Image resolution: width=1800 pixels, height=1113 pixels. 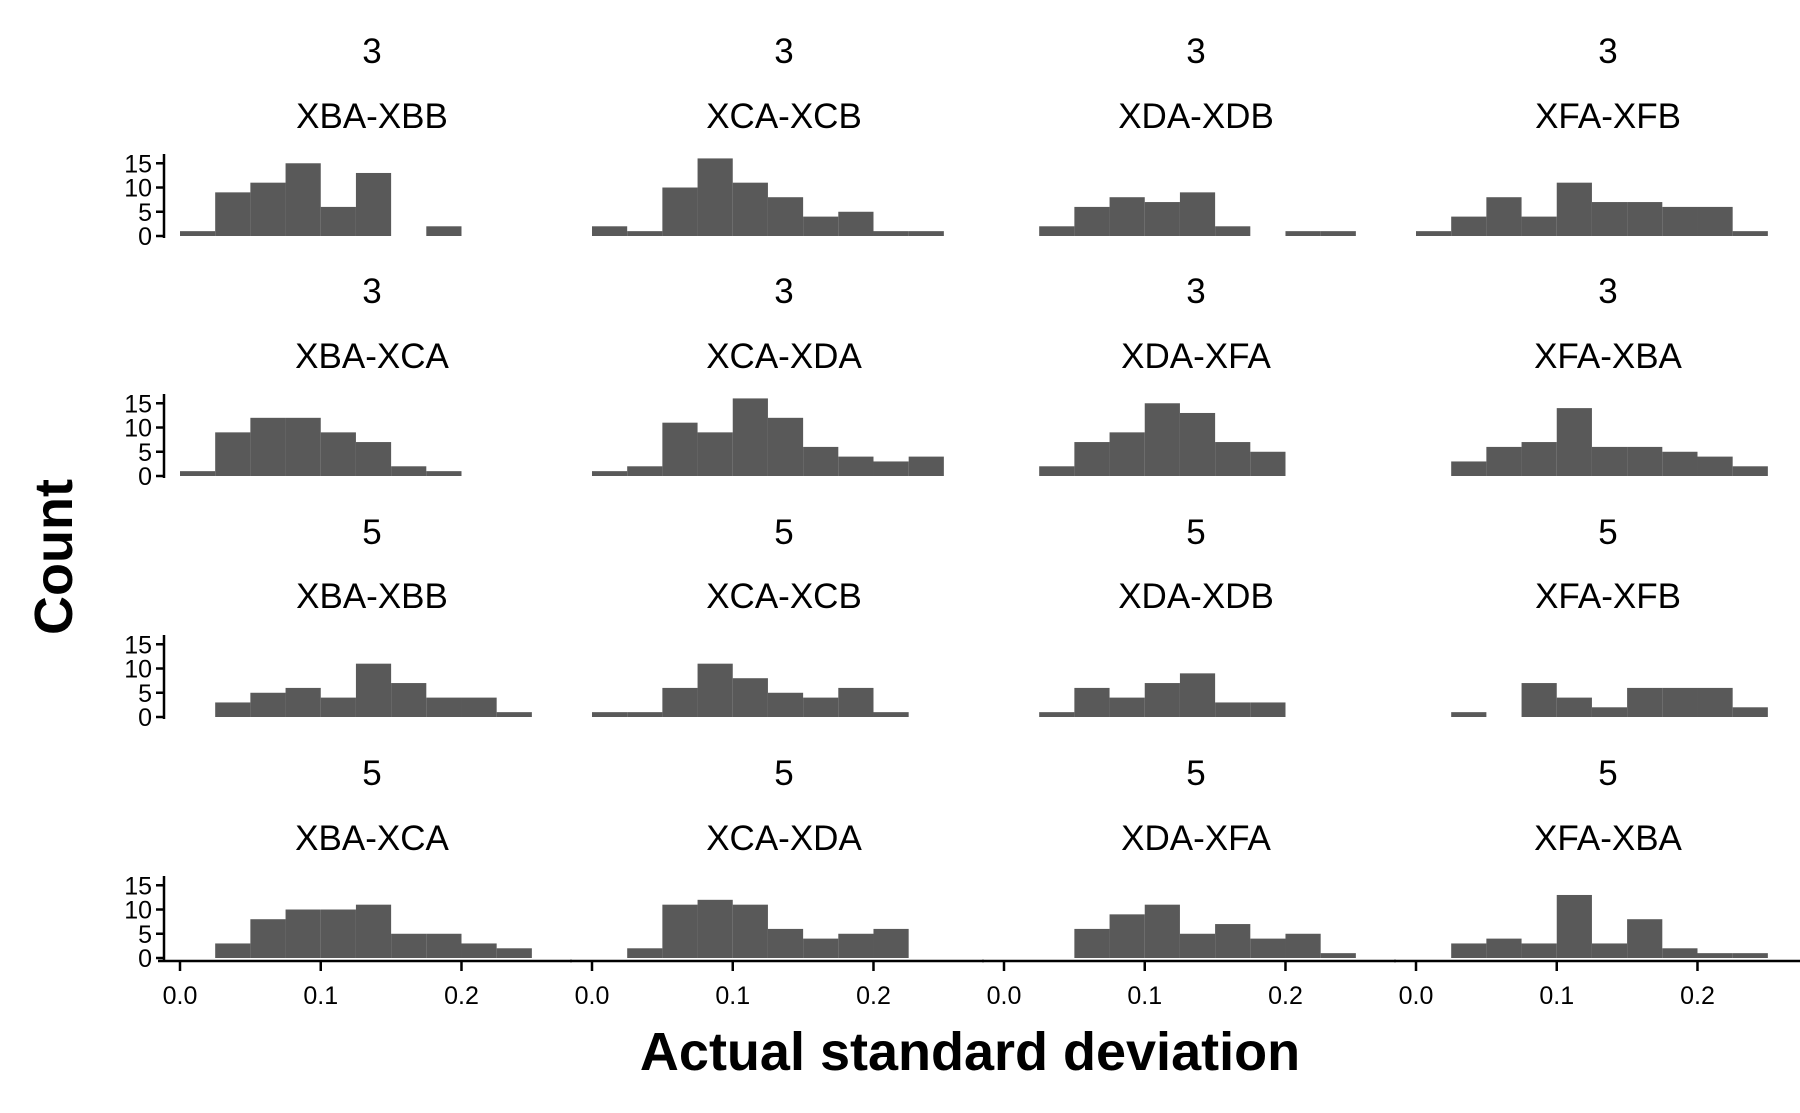 I want to click on y-tick-label: 15, so click(x=138, y=886).